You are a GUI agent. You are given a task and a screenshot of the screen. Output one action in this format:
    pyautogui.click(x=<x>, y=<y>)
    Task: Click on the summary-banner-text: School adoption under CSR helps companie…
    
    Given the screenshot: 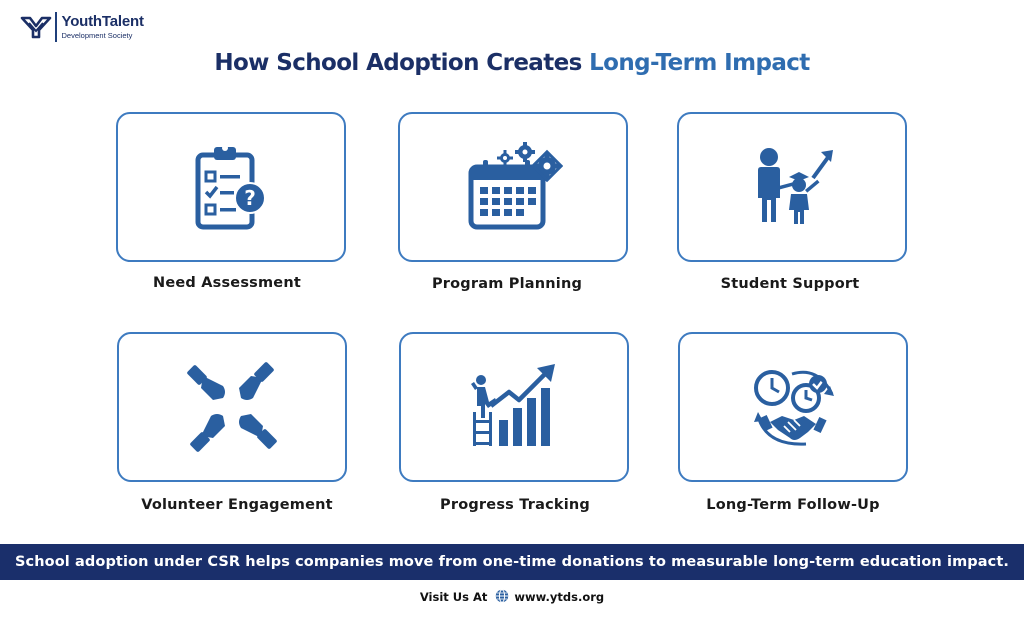 What is the action you would take?
    pyautogui.click(x=512, y=562)
    